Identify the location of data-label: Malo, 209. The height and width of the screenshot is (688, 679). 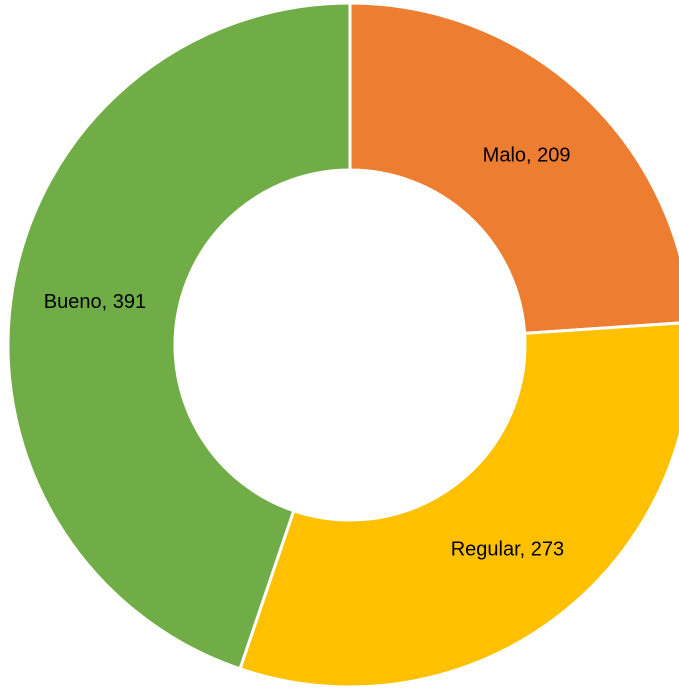
(527, 156).